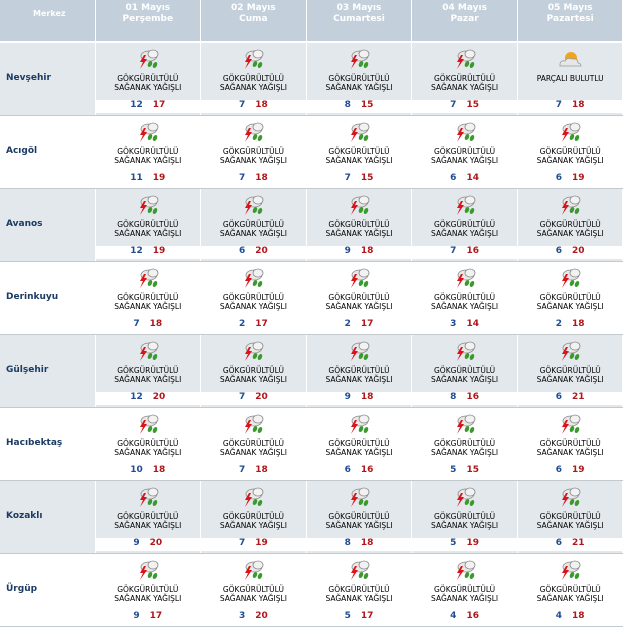 The image size is (623, 627). Describe the element at coordinates (464, 517) in the screenshot. I see `forecast-cell: GÖKGÜRÜLTÜLÜ SAĞANAK YAĞIŞLI 5 19` at that location.